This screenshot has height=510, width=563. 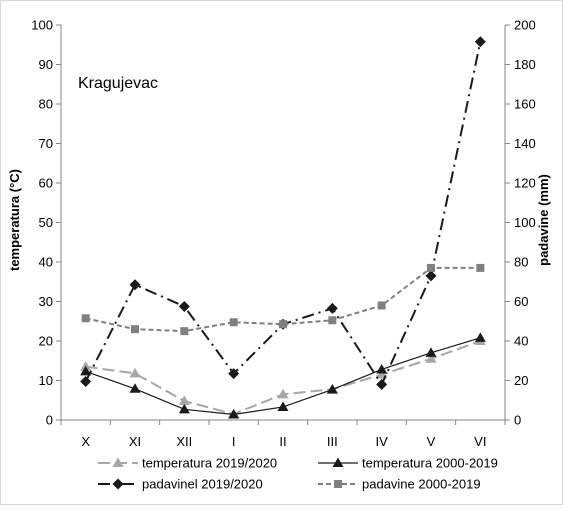 I want to click on legend-item: padavine 2000-2019, so click(x=399, y=484).